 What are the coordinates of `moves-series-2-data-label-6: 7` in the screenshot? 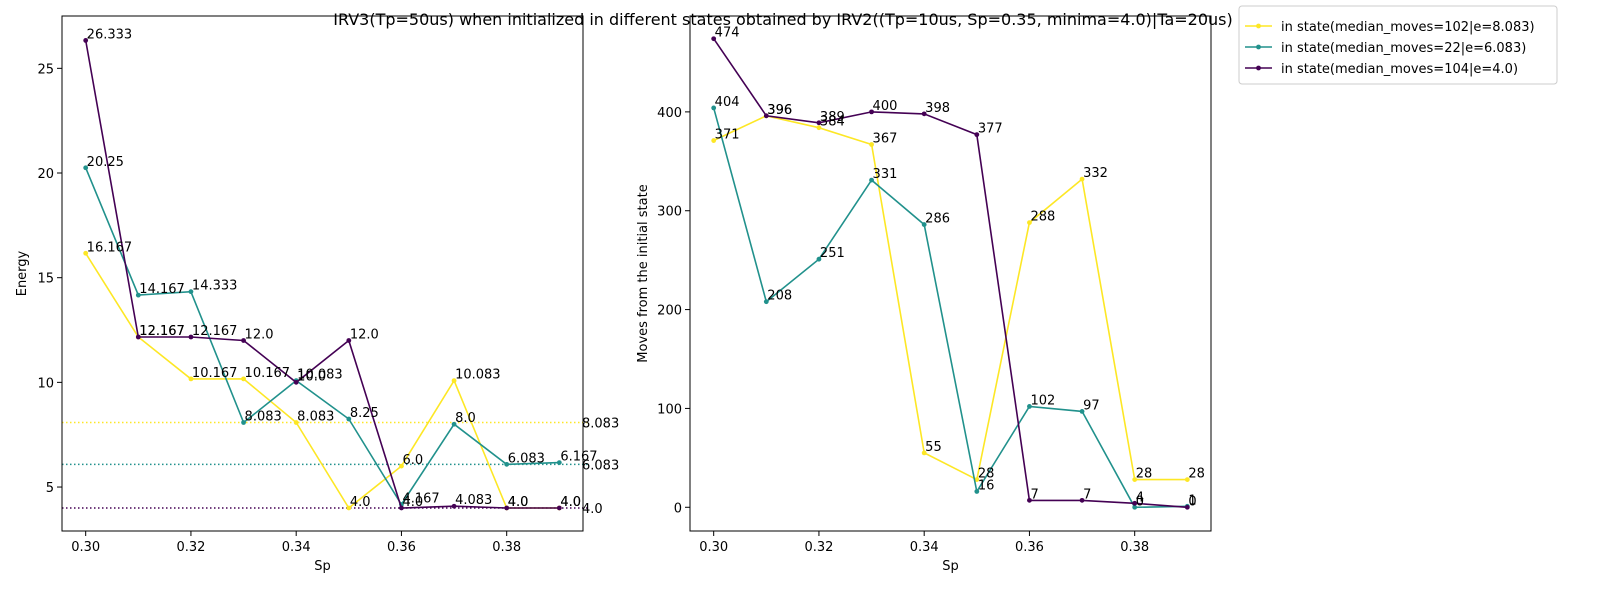 It's located at (1034, 494).